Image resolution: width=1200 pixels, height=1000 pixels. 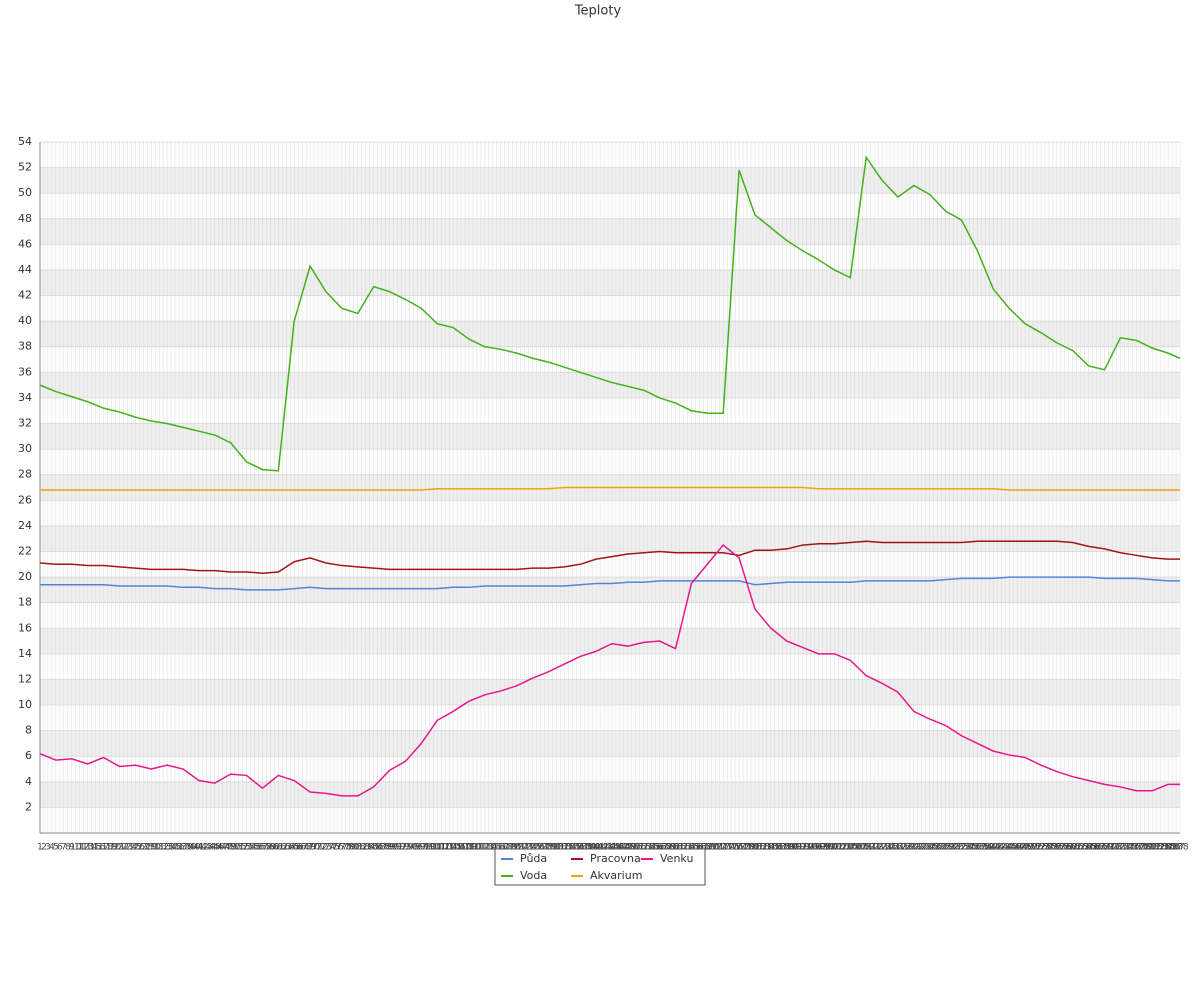 I want to click on x-tick-label: 256, so click(x=1052, y=848).